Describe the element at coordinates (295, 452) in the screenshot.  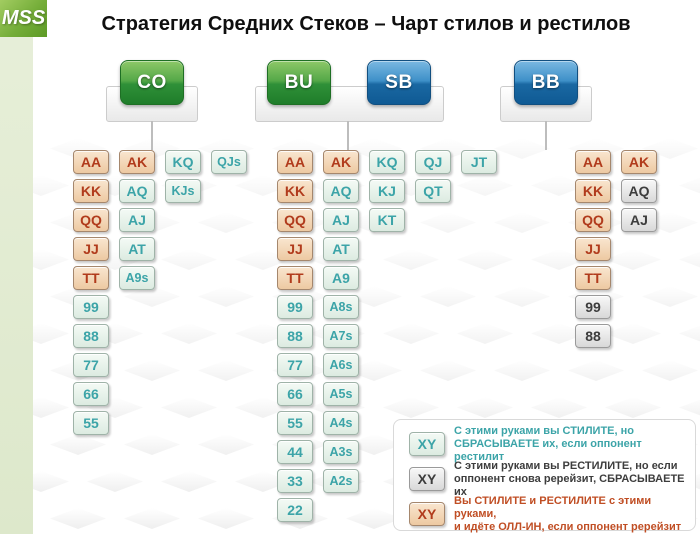
I see `hand-cell-44: 44` at that location.